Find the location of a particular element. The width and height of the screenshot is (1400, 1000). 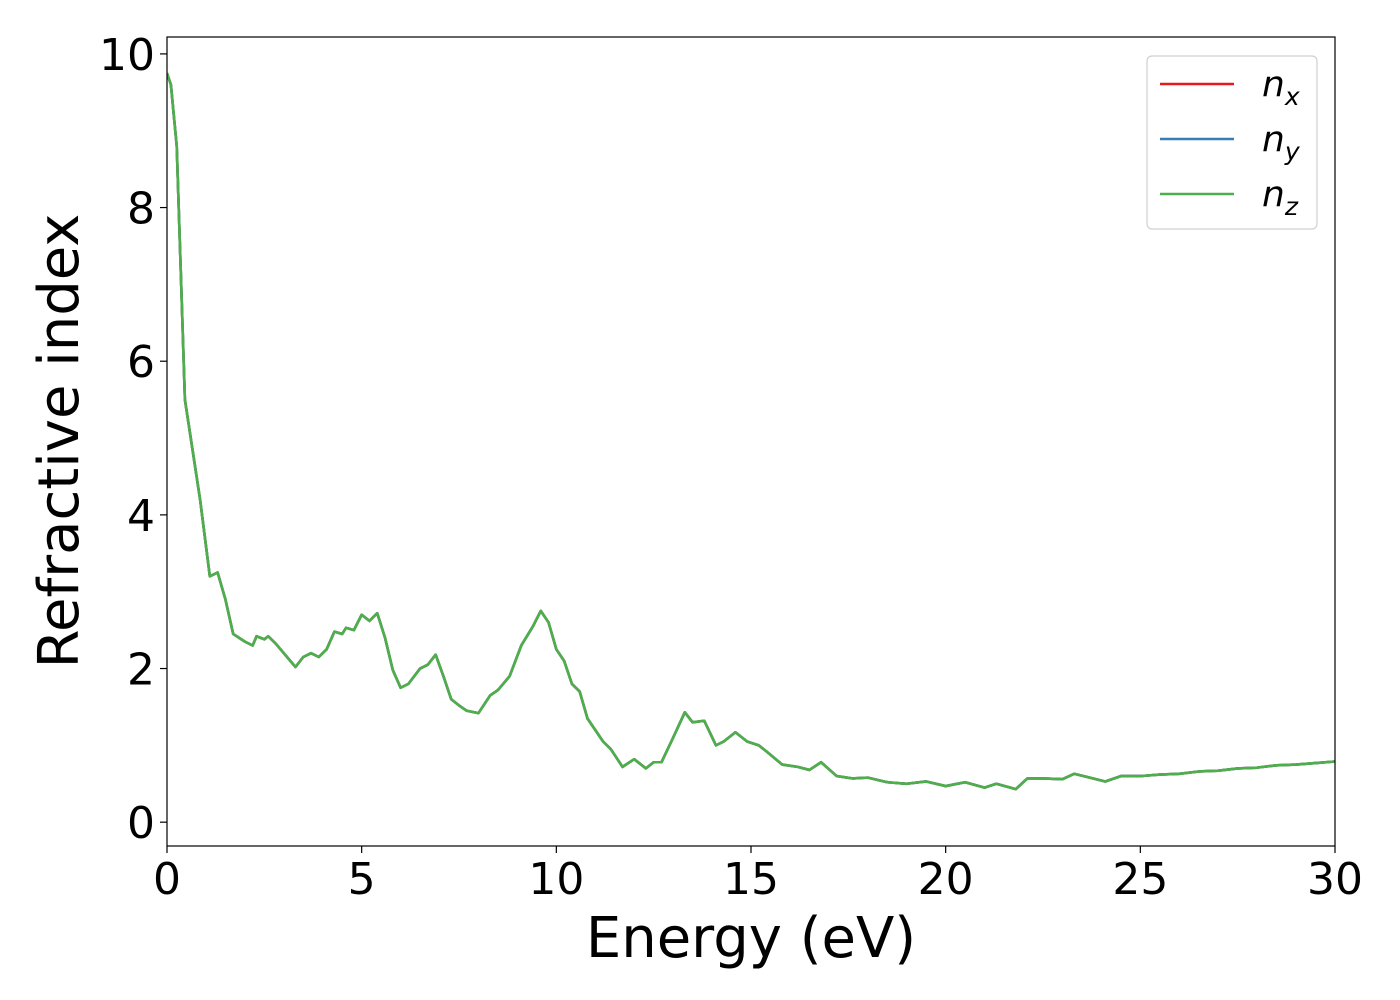

legend-label: nx is located at coordinates (1281, 87).